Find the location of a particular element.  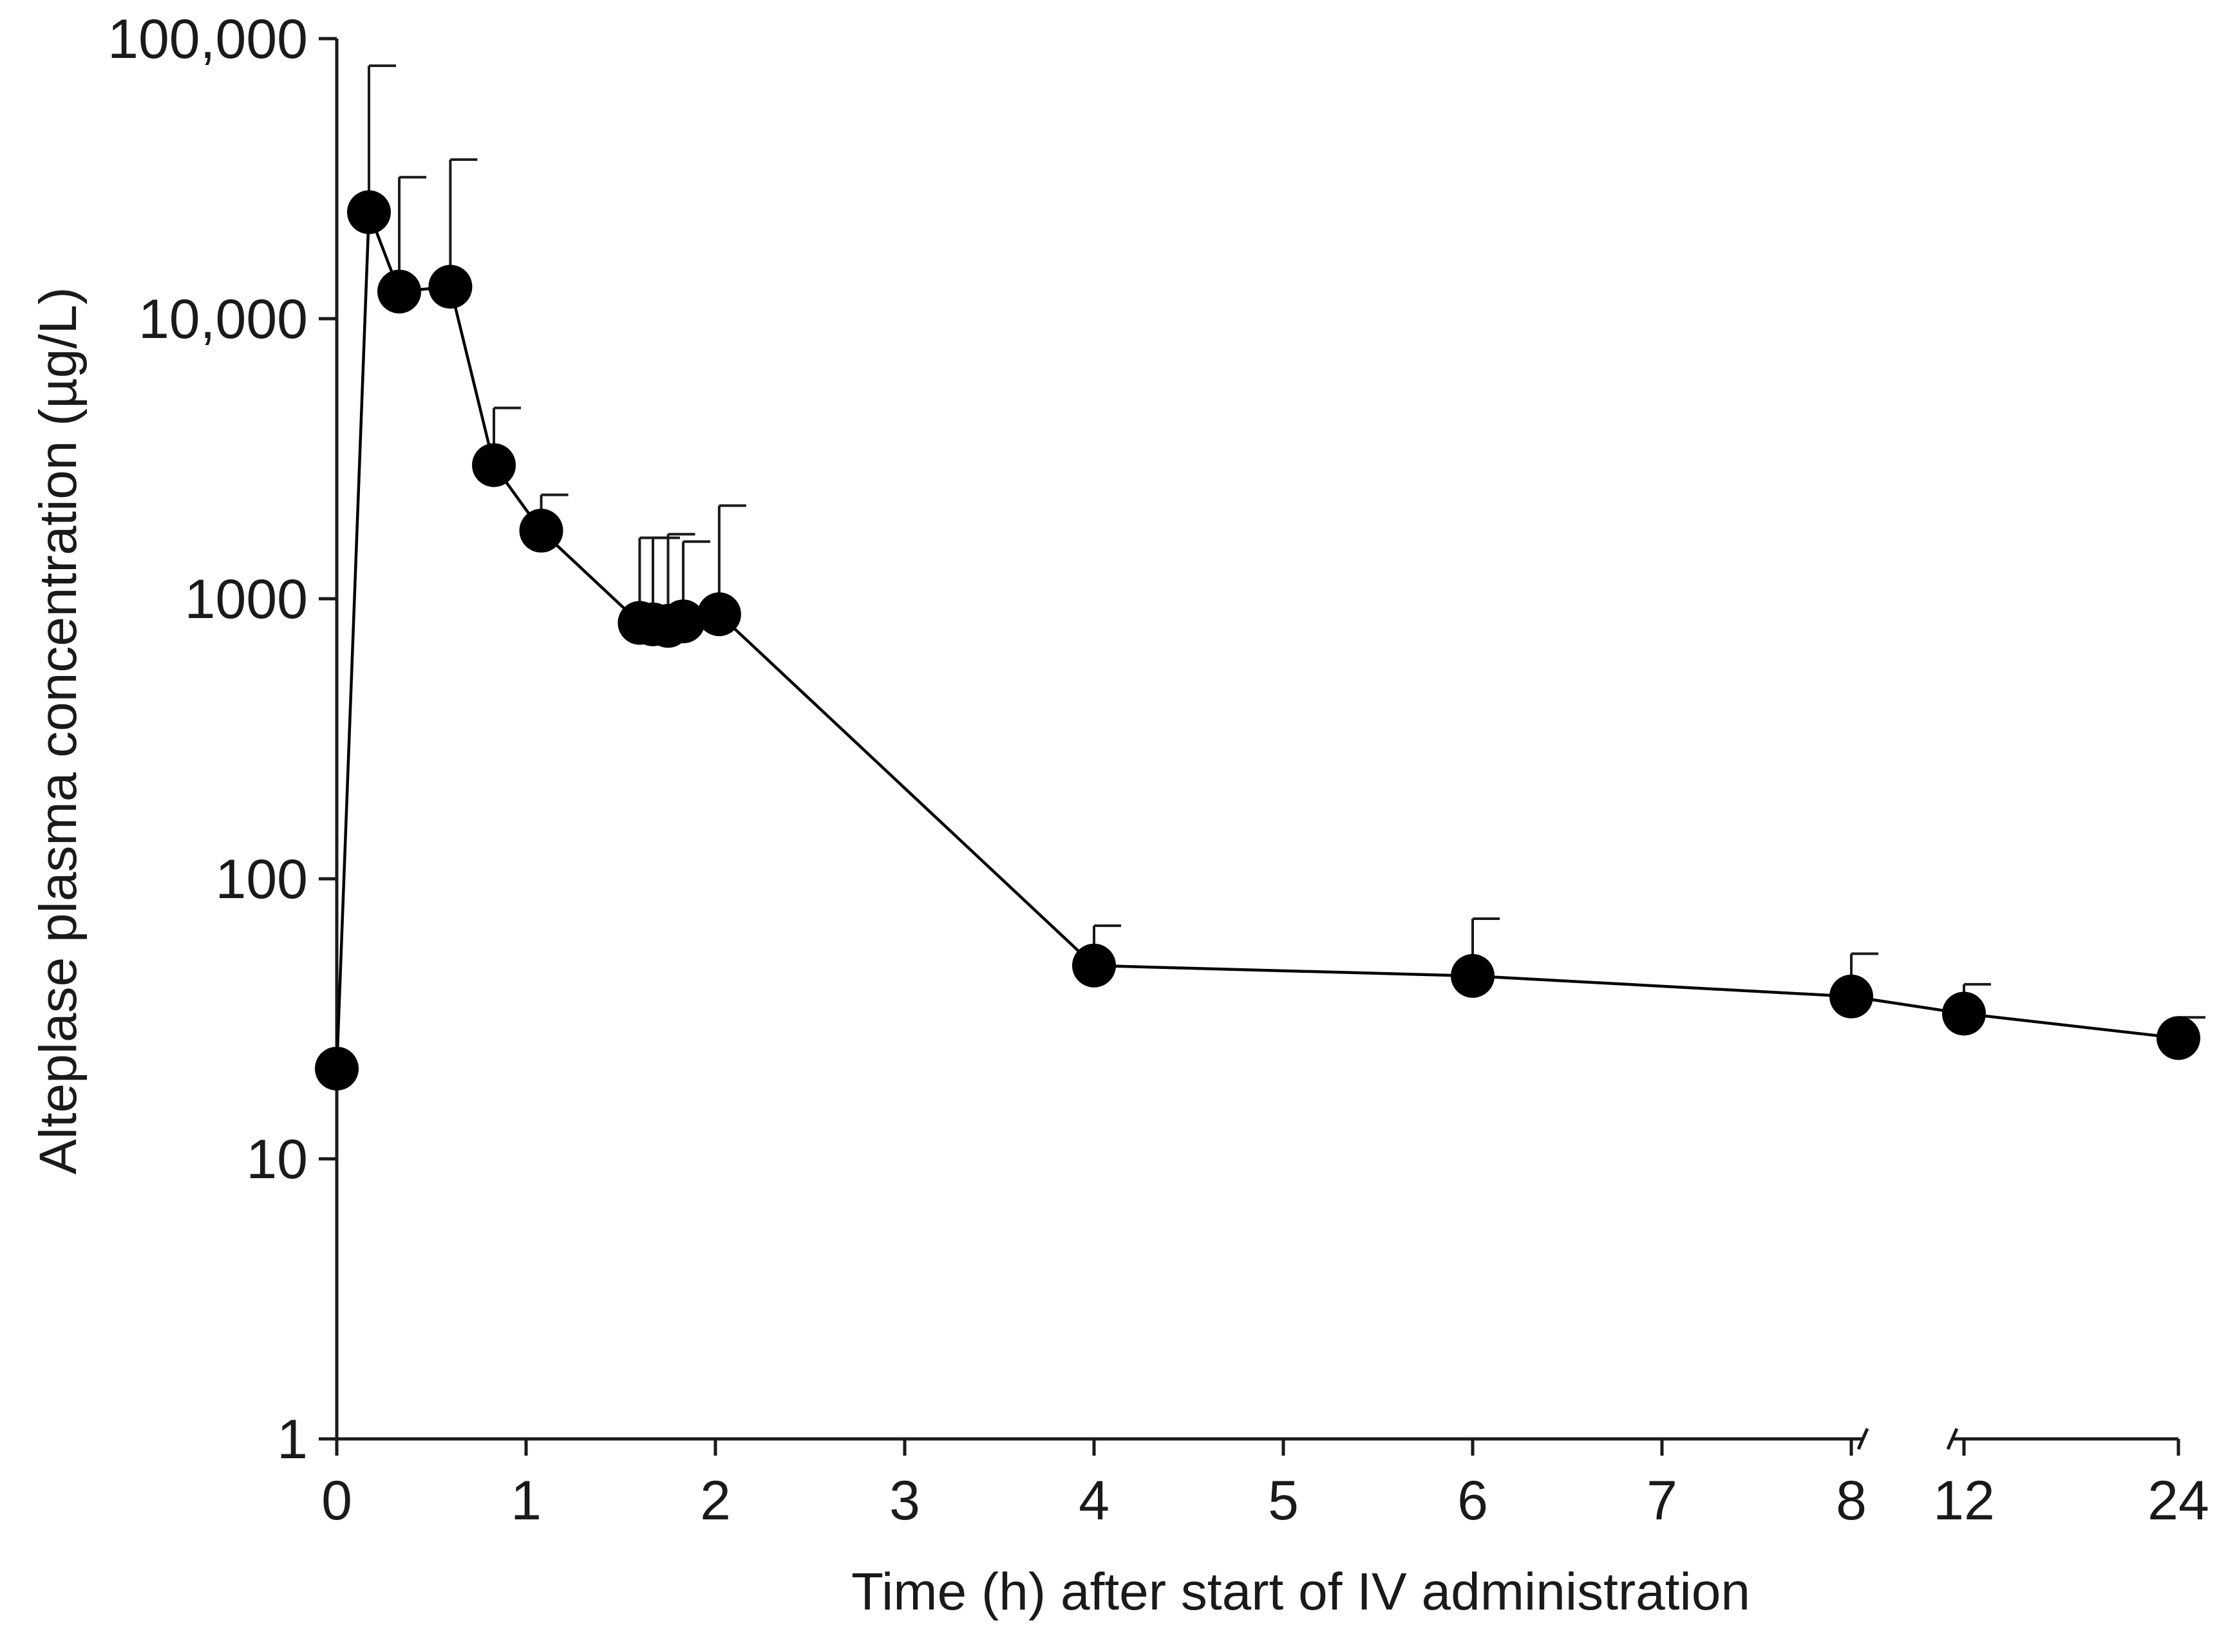

x-tick-label: 8 is located at coordinates (1851, 1501).